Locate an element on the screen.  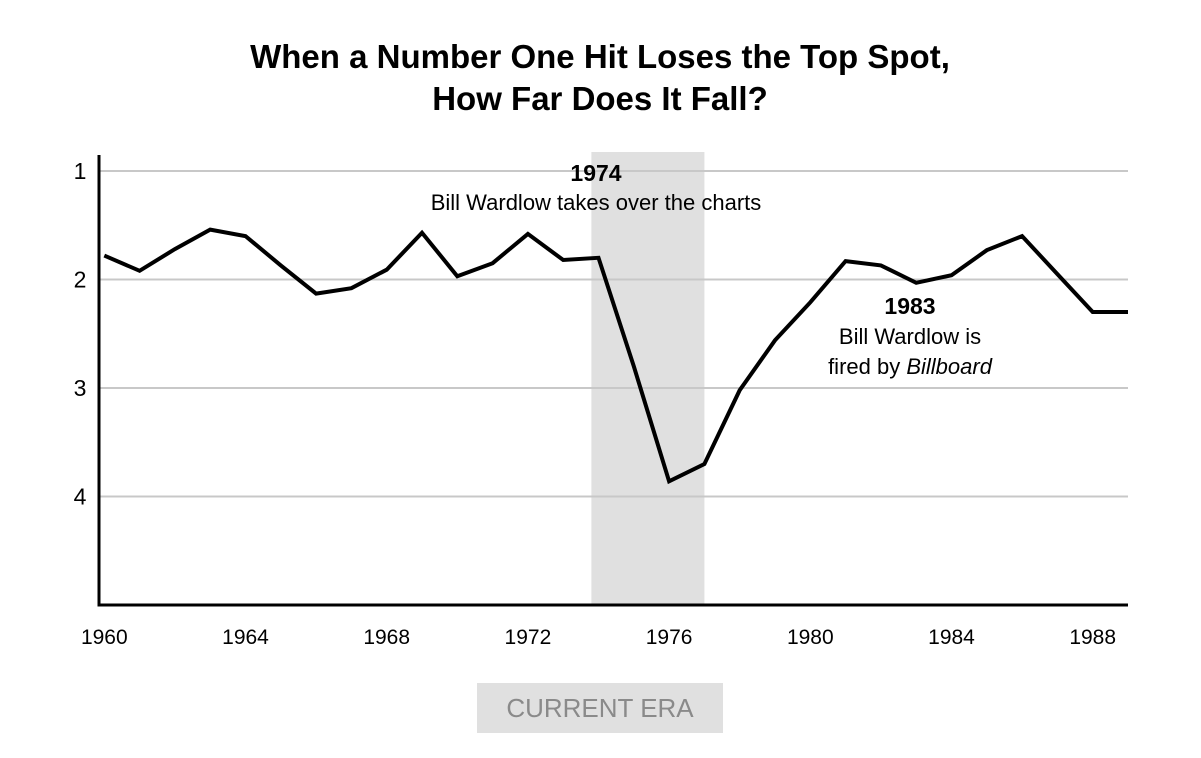
x-tick-label-1984: 1984 is located at coordinates (951, 637).